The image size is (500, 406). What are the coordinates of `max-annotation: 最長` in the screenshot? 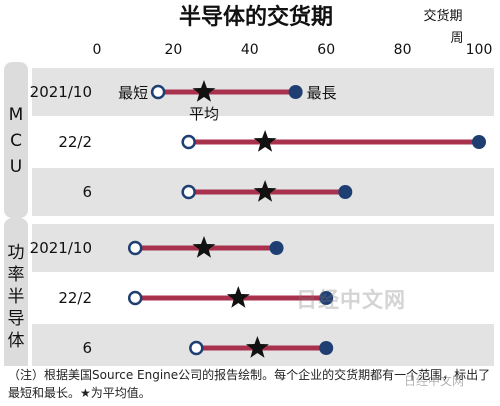 It's located at (322, 93).